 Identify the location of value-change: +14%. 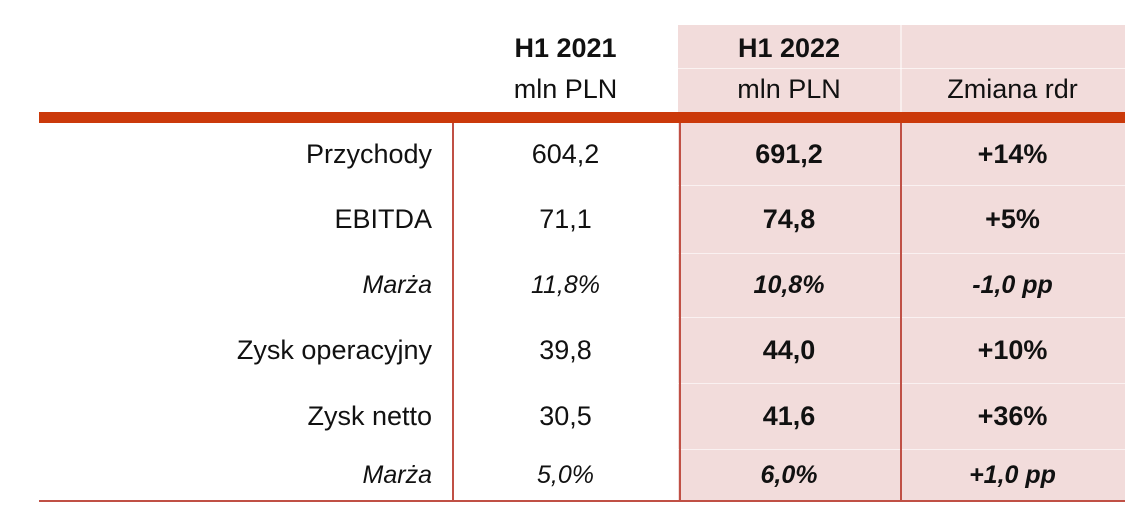
(1012, 153).